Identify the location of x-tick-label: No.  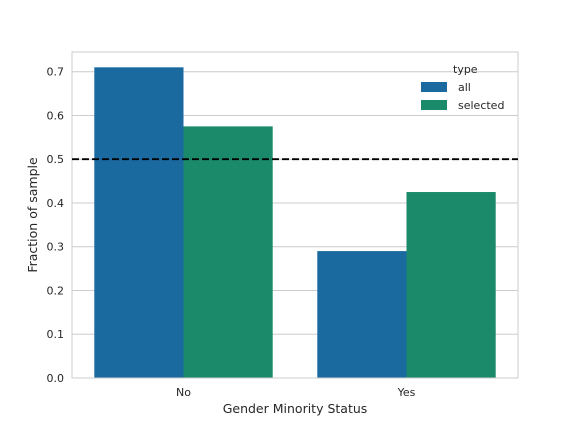
(183, 392).